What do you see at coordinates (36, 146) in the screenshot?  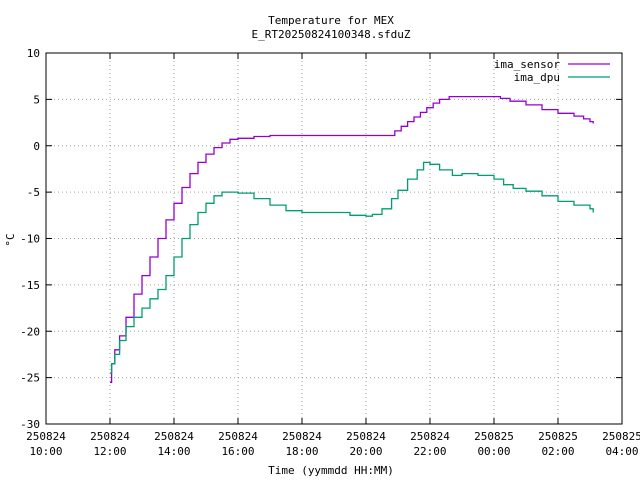 I see `y-tick-label: 0` at bounding box center [36, 146].